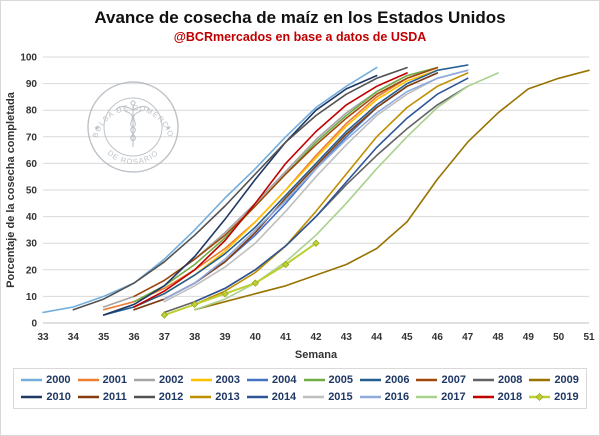  What do you see at coordinates (32, 191) in the screenshot?
I see `y-tick-label: 50` at bounding box center [32, 191].